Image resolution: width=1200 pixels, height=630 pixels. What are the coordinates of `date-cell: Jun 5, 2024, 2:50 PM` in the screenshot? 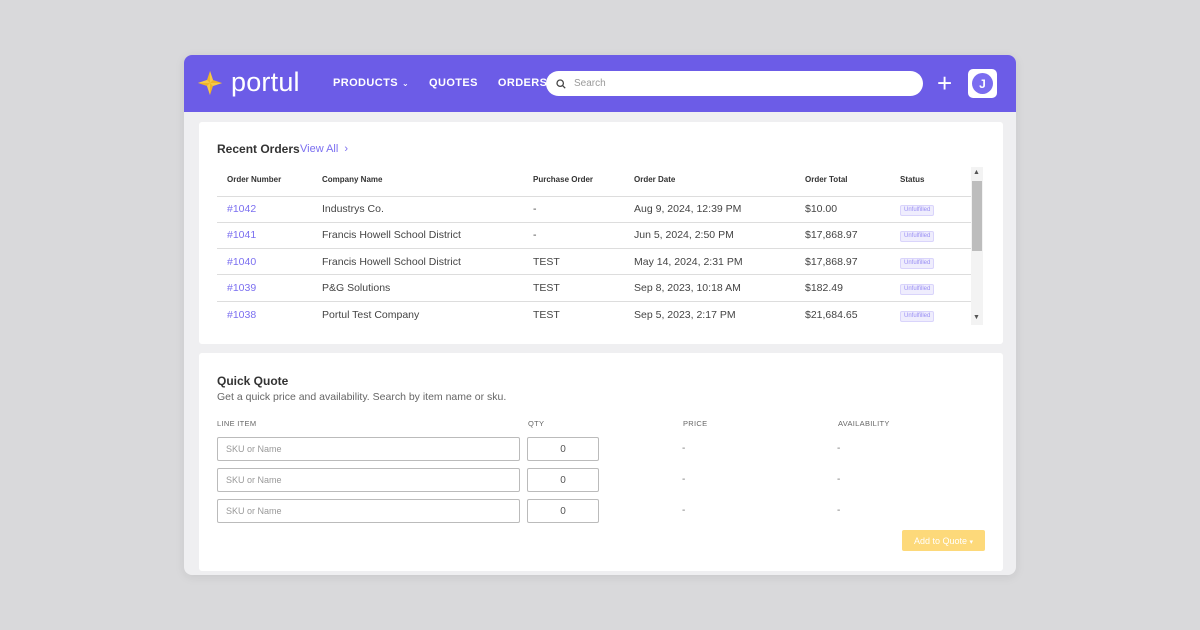 It's located at (709, 236).